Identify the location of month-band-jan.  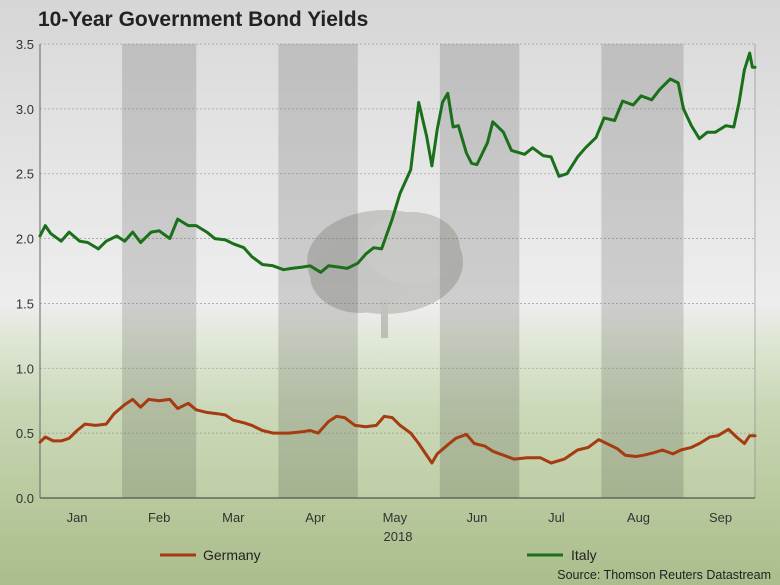
(81, 271).